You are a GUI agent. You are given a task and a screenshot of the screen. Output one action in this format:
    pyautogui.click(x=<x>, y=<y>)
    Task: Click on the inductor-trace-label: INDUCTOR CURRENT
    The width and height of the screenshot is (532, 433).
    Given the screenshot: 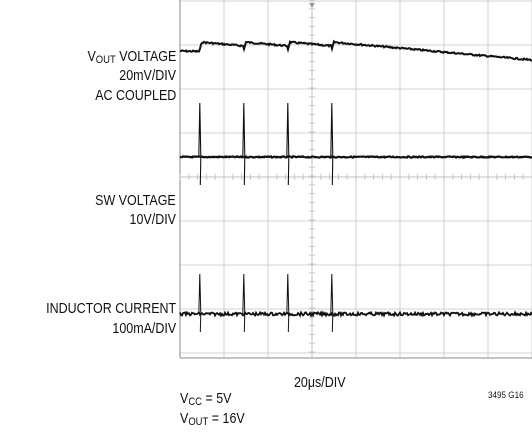 What is the action you would take?
    pyautogui.click(x=110, y=309)
    